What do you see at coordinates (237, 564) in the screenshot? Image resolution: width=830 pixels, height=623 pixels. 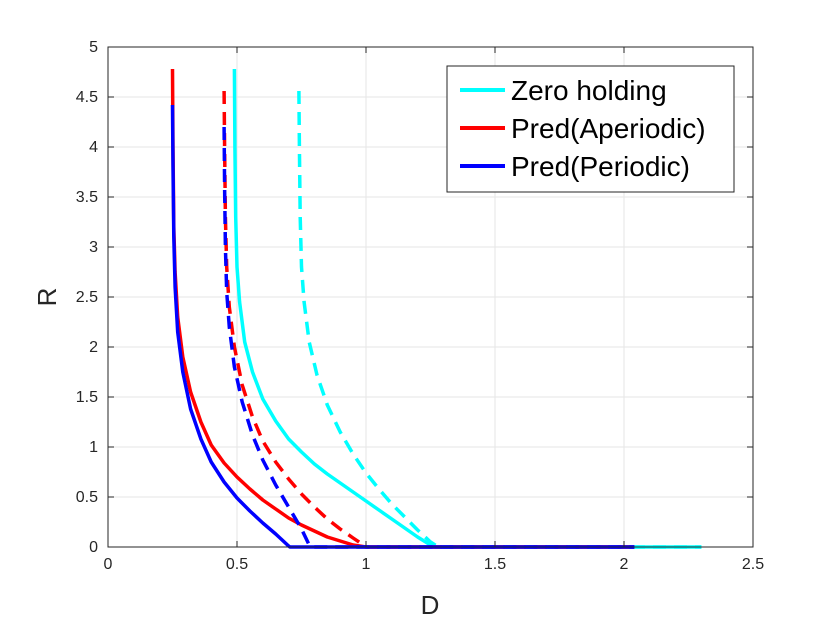 I see `x-tick-label: 0.5` at bounding box center [237, 564].